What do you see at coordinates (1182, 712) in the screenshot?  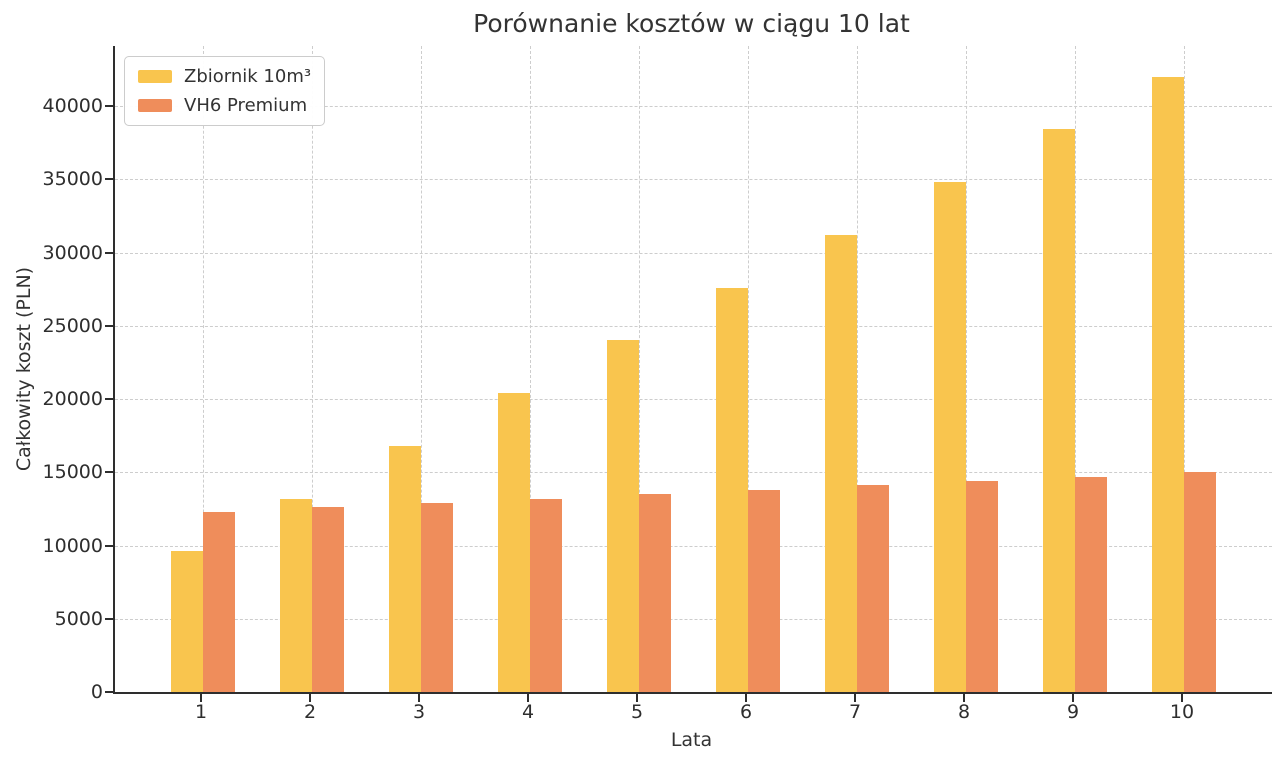 I see `x-tick-label-10: 10` at bounding box center [1182, 712].